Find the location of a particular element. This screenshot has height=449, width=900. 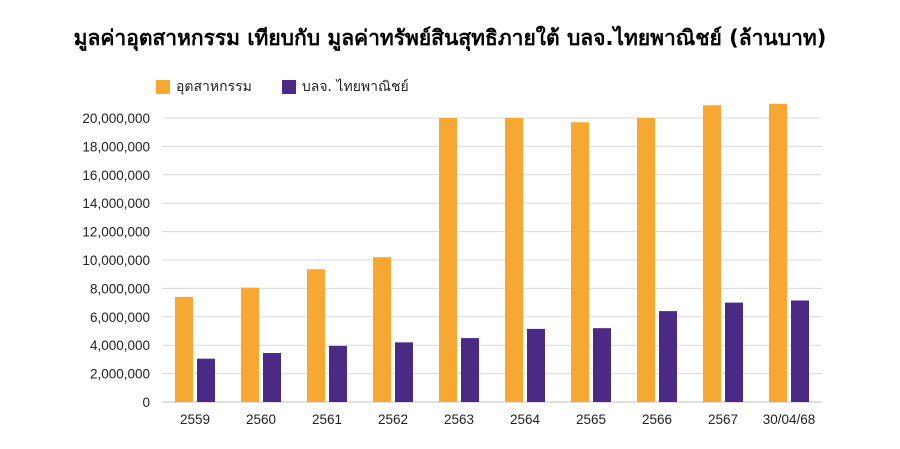

x-tick-label: 2565 is located at coordinates (591, 419).